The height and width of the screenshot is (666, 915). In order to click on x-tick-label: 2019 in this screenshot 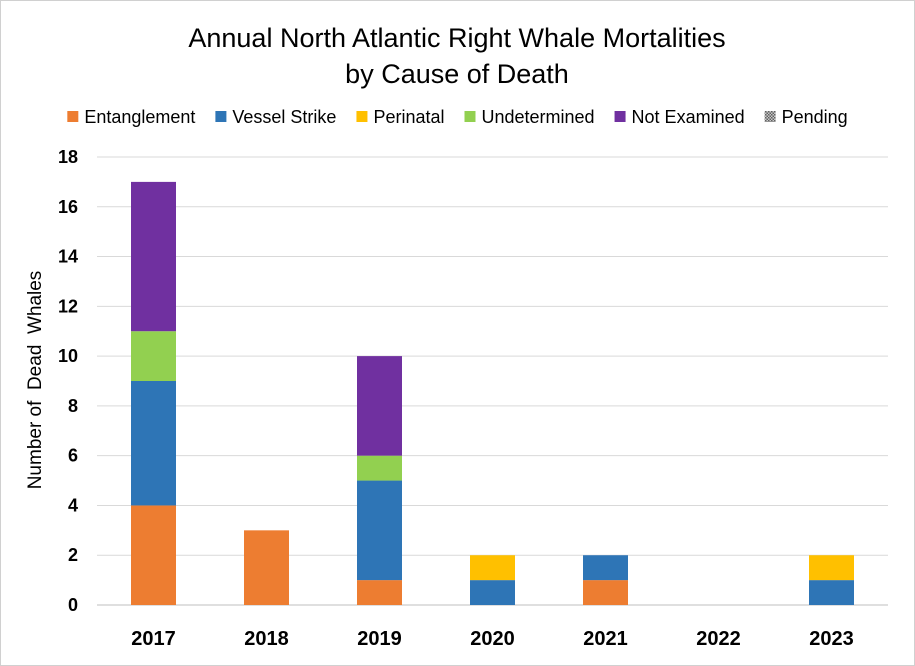, I will do `click(379, 639)`.